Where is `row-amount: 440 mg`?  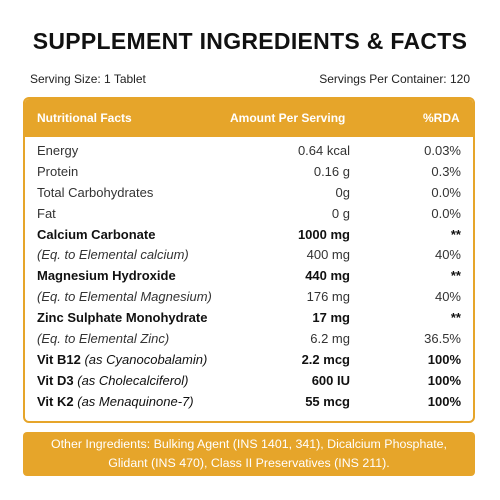
row-amount: 440 mg is located at coordinates (327, 276).